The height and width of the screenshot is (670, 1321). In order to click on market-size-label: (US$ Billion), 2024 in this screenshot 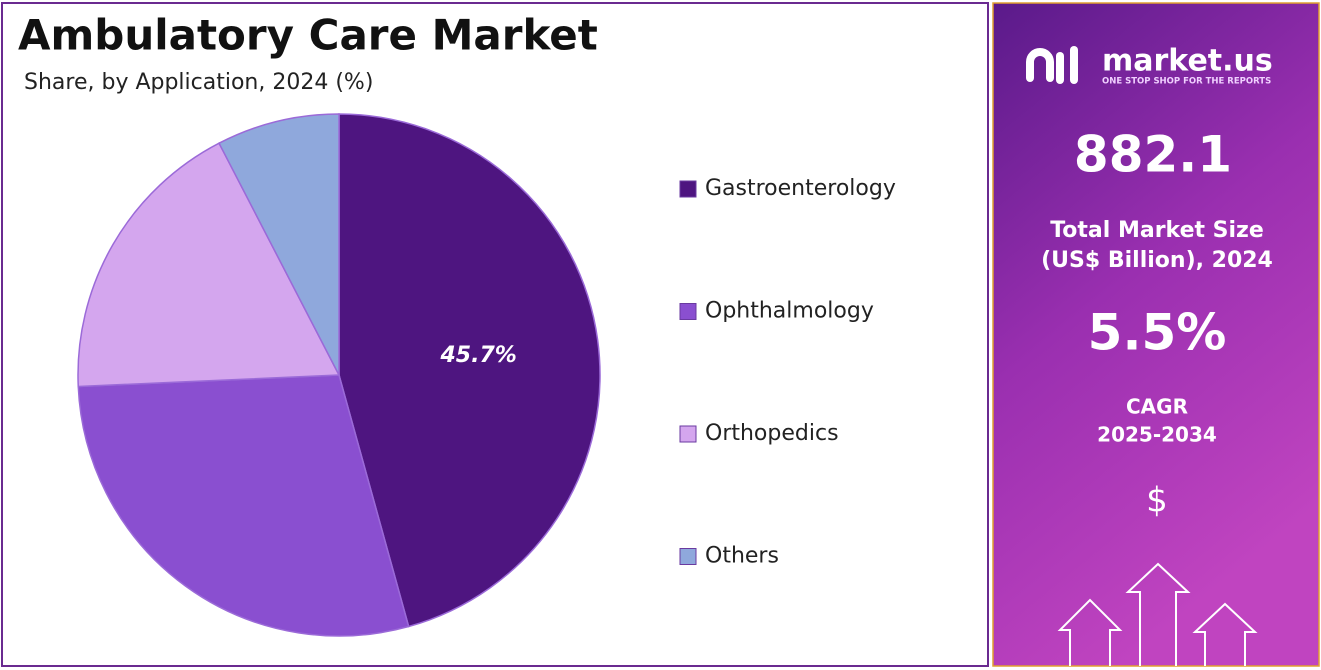, I will do `click(1157, 260)`.